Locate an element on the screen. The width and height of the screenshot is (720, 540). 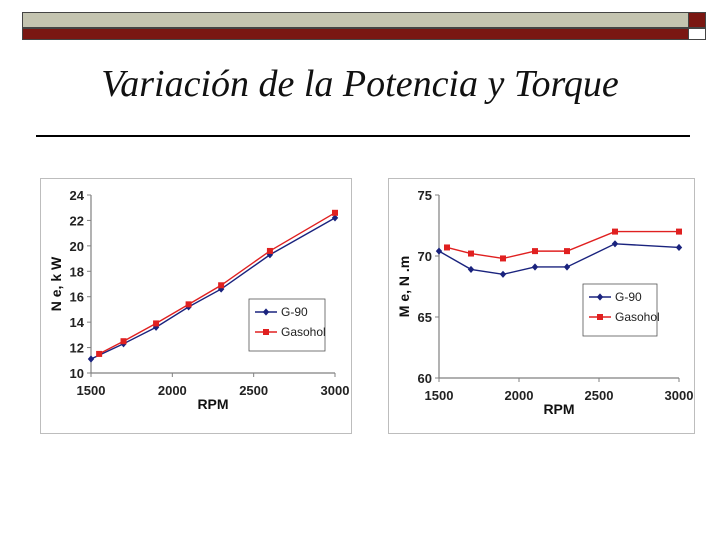
corner-square-light is located at coordinates (697, 34).